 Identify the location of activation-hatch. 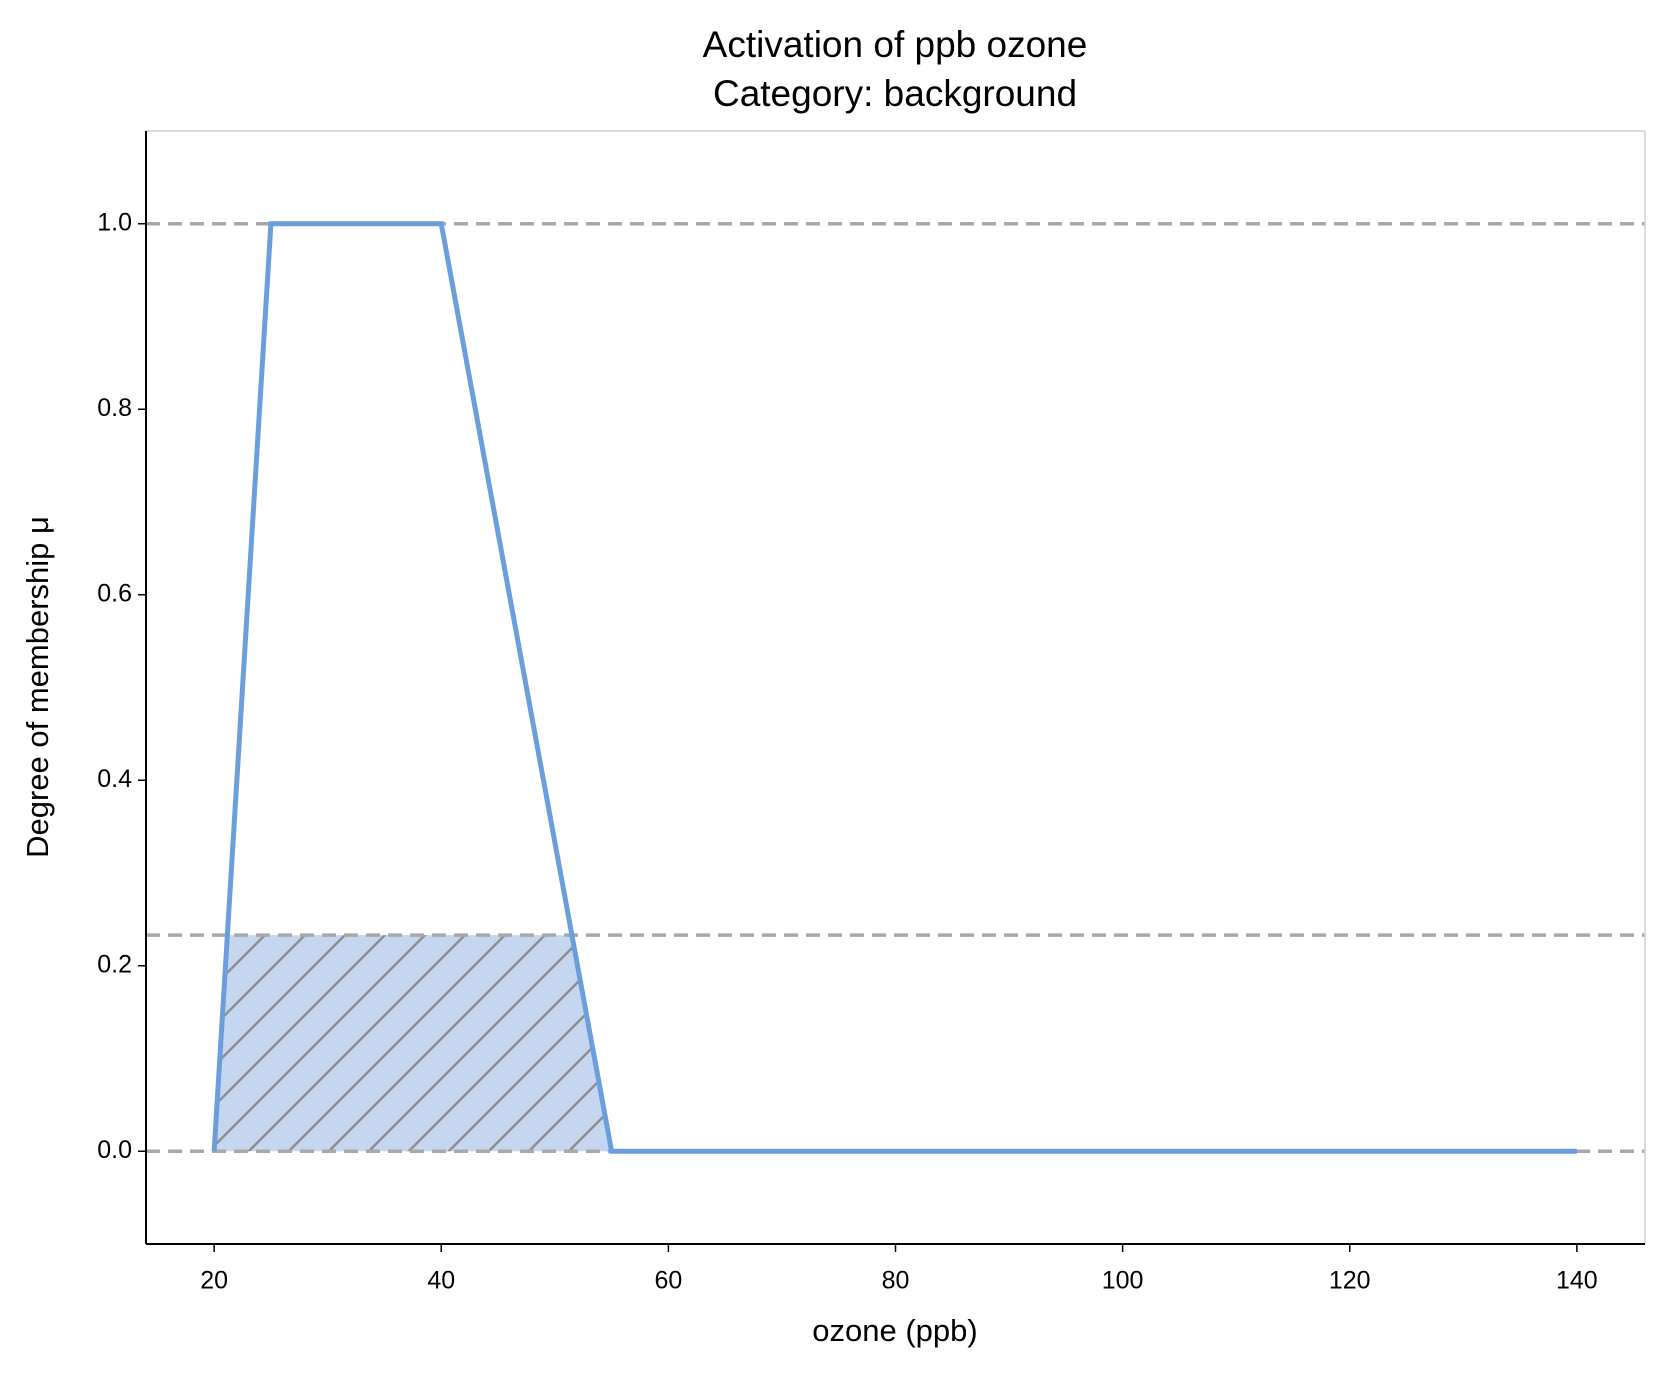
(413, 1043).